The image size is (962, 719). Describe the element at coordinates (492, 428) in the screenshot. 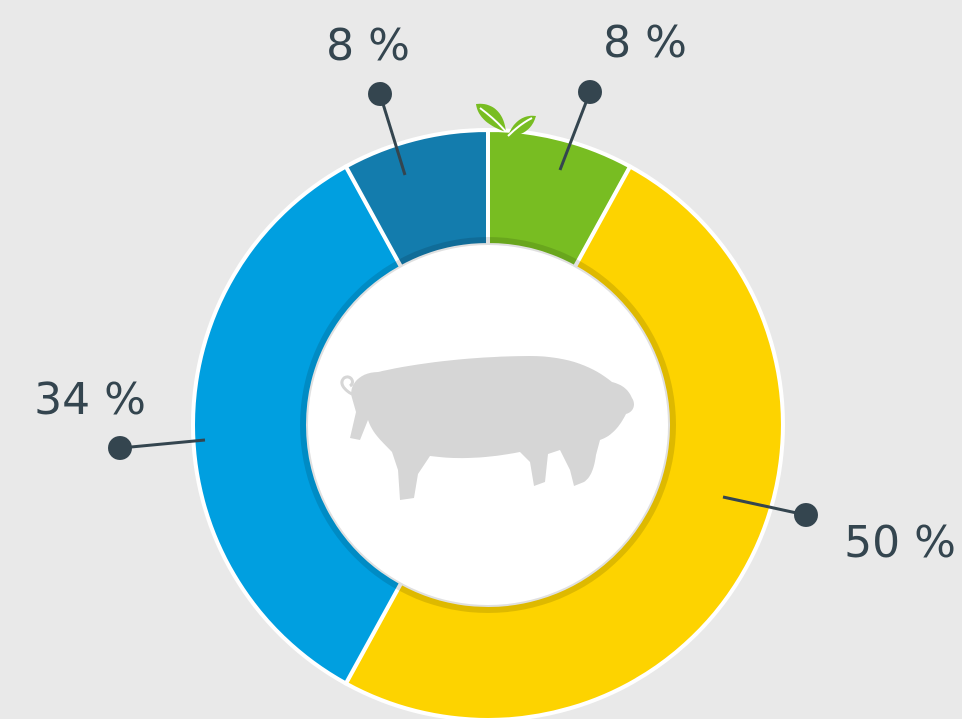

I see `pig-icon` at that location.